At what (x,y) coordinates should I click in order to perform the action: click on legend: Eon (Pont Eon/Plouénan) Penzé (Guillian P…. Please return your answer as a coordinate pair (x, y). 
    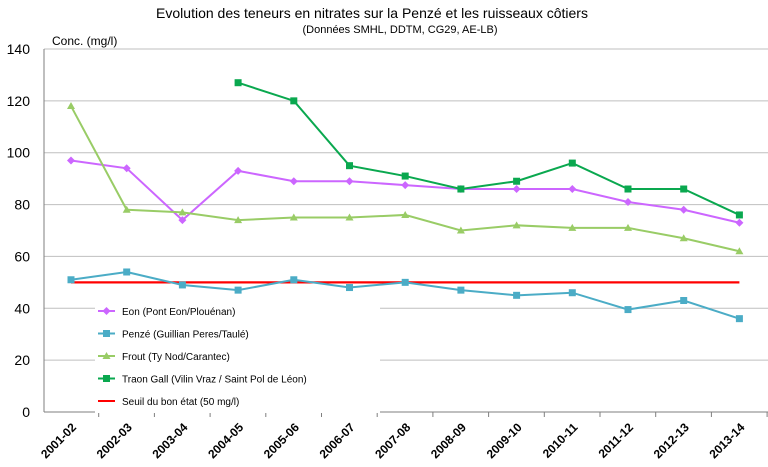
    Looking at the image, I should click on (237, 355).